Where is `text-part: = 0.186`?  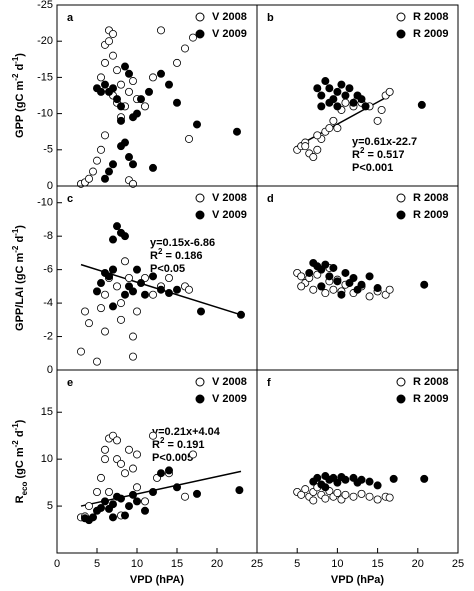
text-part: = 0.186 is located at coordinates (182, 256).